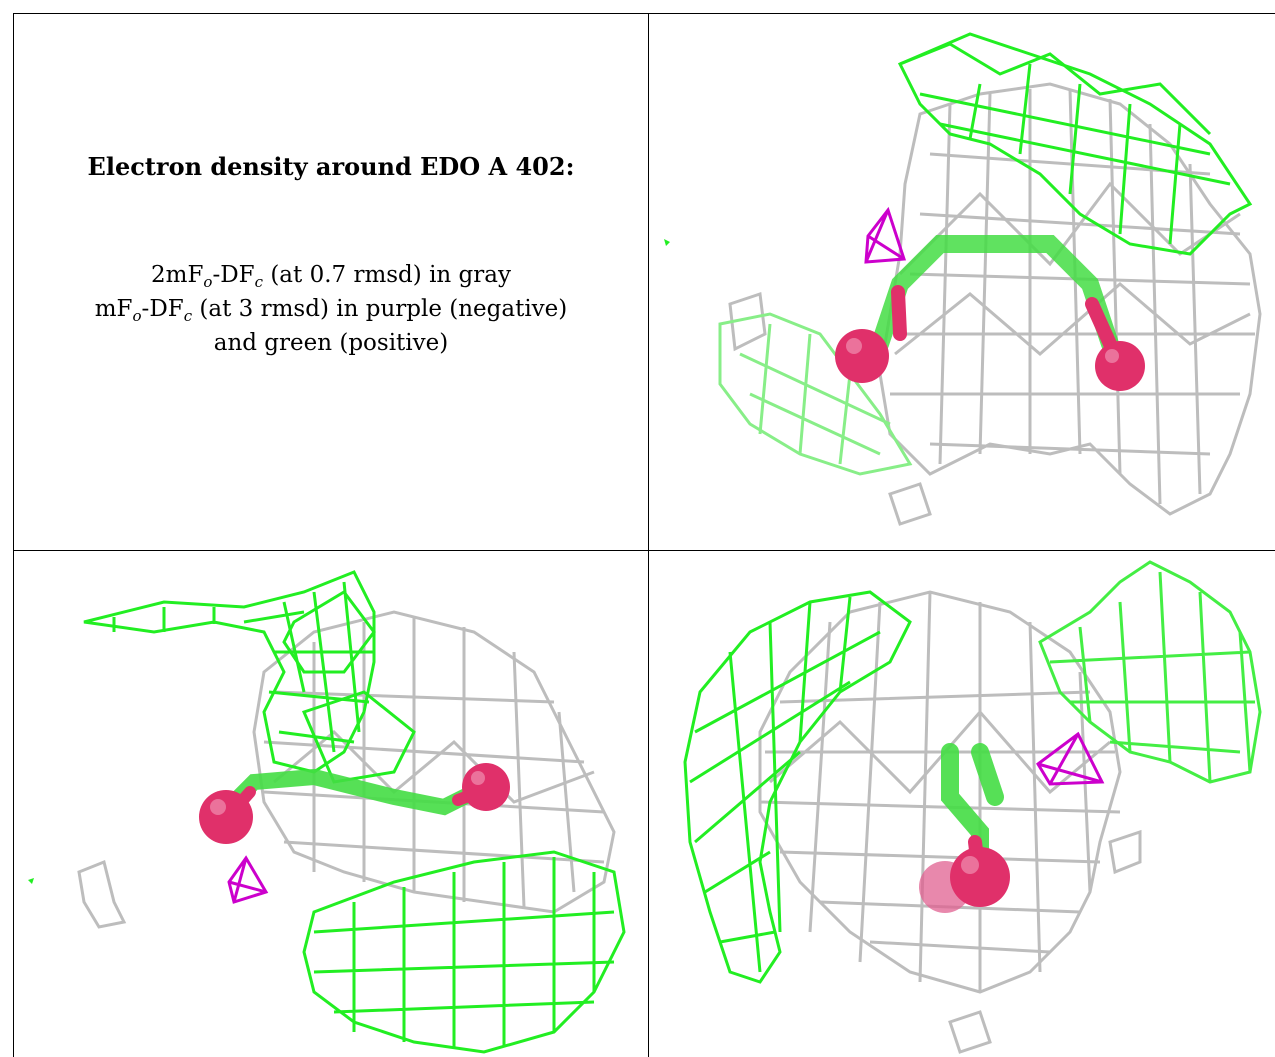  I want to click on green-density-mesh-left, so click(797, 787).